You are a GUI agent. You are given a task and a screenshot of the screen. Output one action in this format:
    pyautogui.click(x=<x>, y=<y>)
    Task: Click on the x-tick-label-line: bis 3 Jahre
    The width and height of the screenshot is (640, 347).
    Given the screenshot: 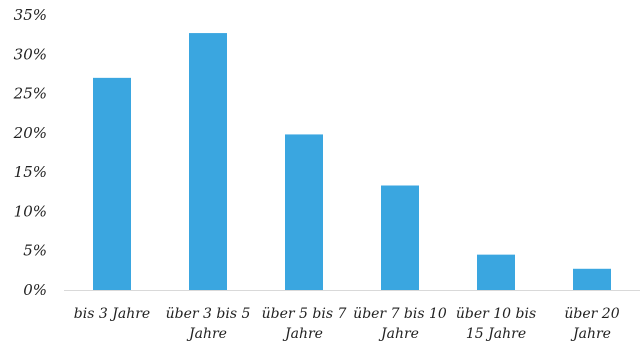 What is the action you would take?
    pyautogui.click(x=112, y=314)
    